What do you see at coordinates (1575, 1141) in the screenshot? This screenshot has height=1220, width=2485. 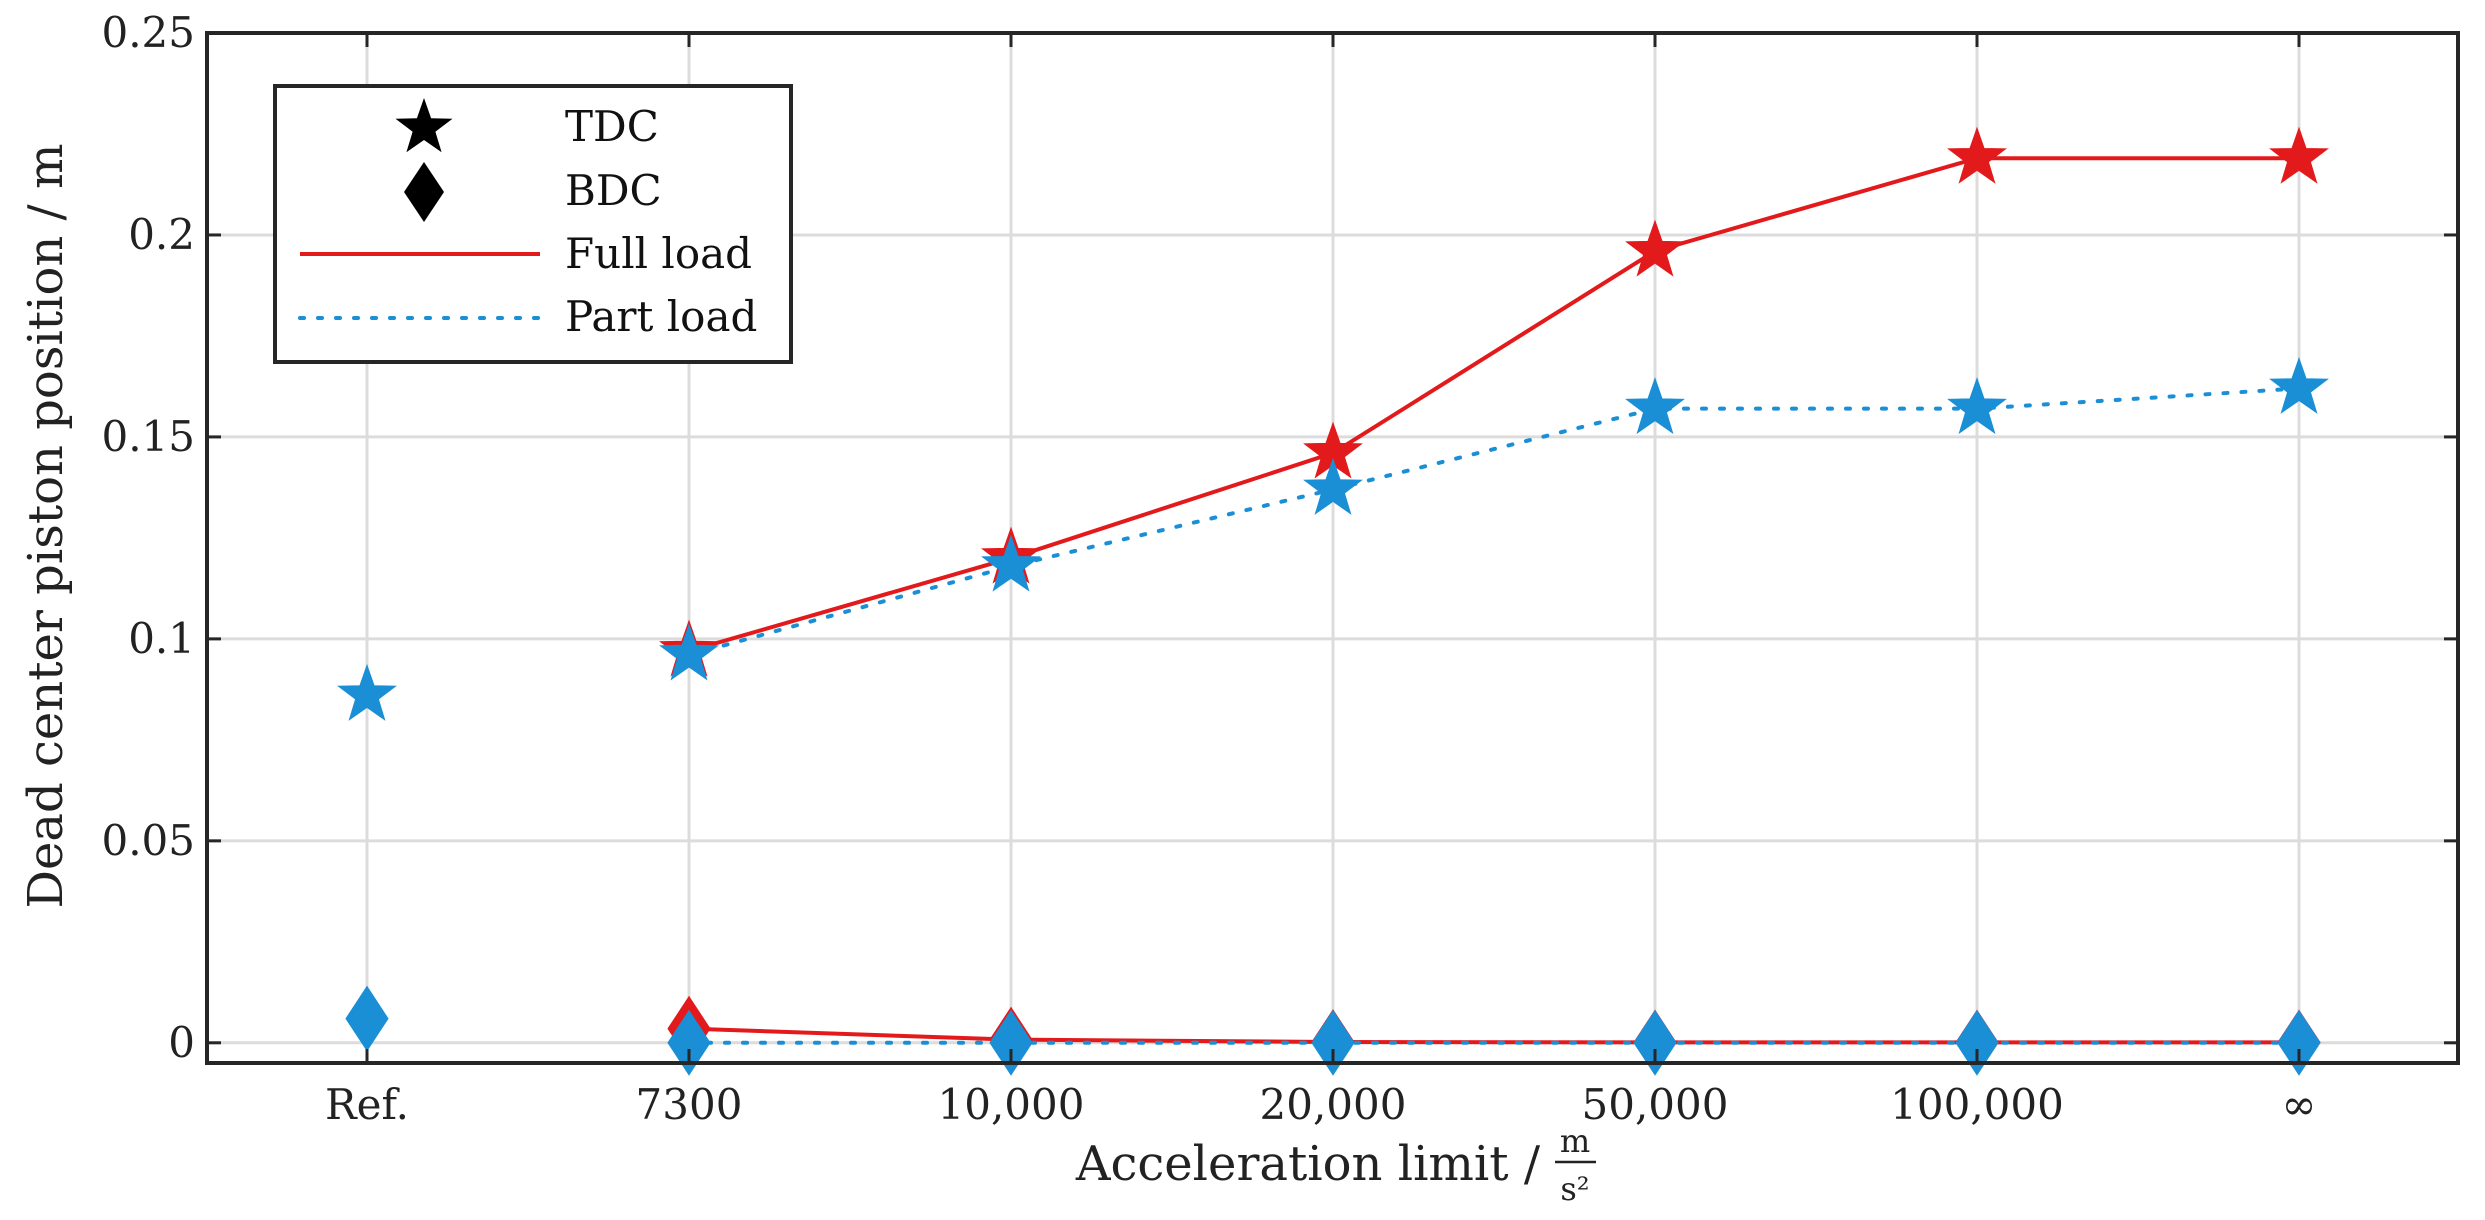 I see `x-axis-unit-numerator: m` at bounding box center [1575, 1141].